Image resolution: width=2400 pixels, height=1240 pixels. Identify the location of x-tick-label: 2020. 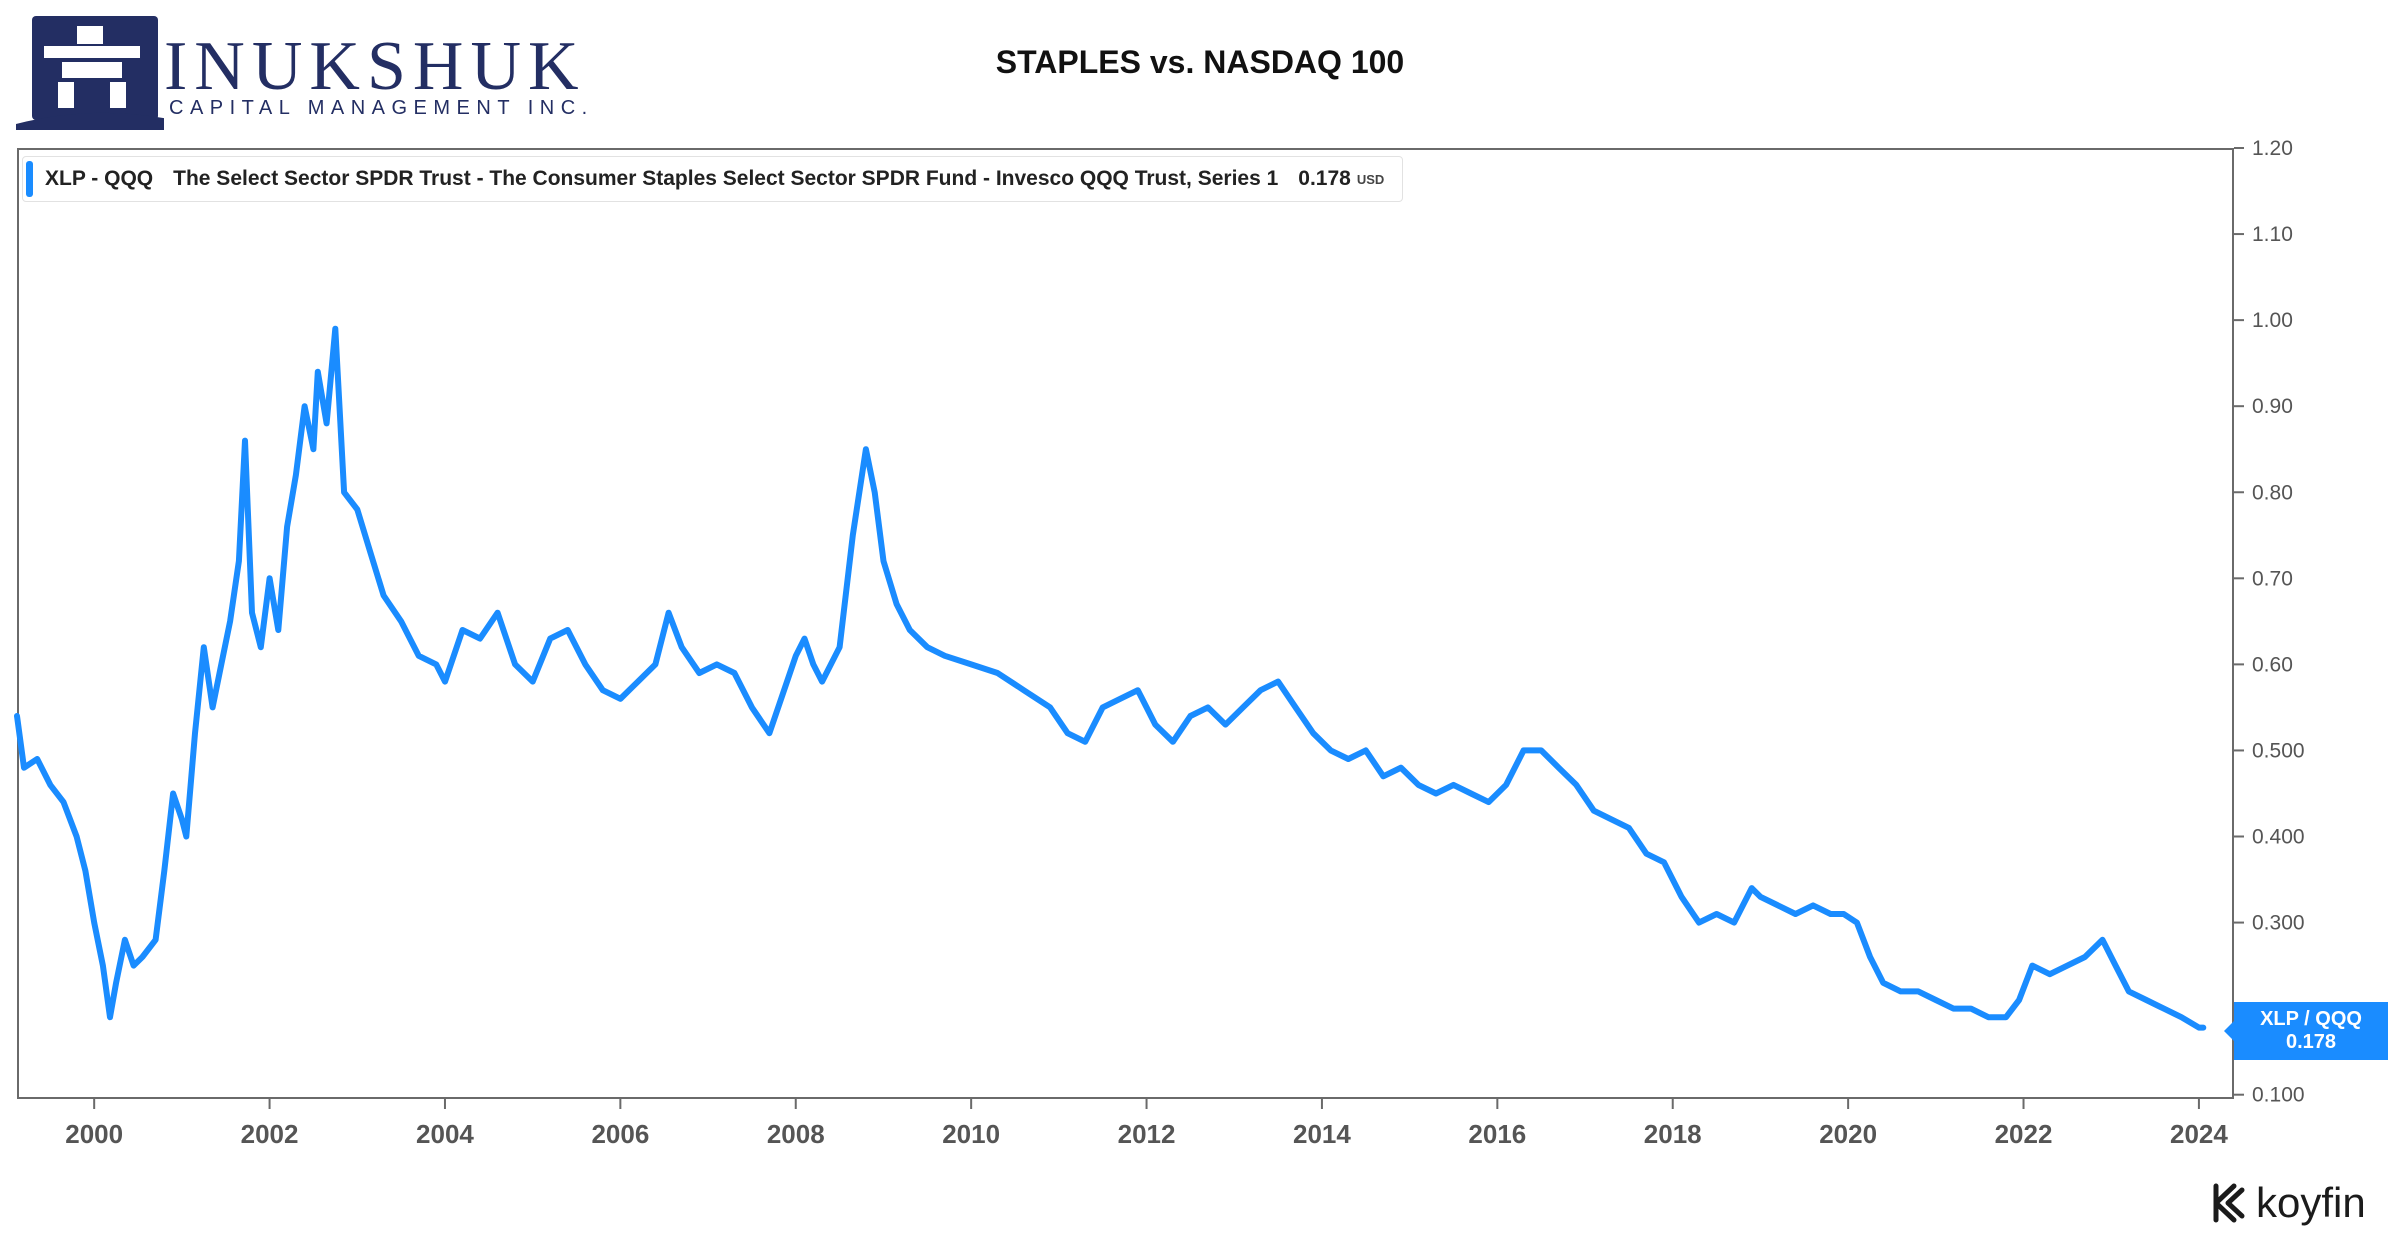
(1848, 1134).